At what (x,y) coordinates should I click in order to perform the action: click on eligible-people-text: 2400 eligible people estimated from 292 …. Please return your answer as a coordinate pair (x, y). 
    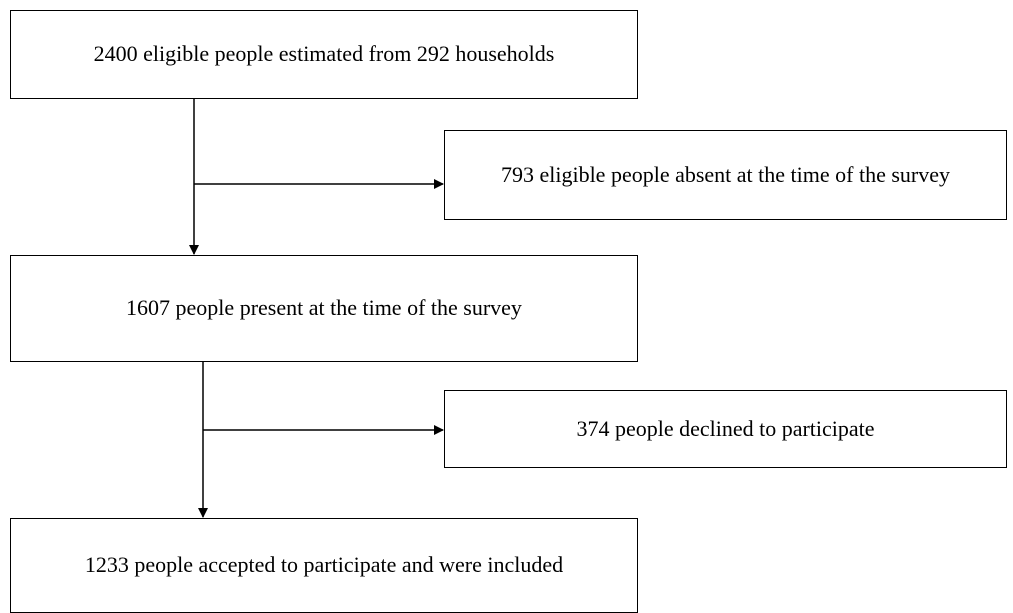
    Looking at the image, I should click on (324, 54).